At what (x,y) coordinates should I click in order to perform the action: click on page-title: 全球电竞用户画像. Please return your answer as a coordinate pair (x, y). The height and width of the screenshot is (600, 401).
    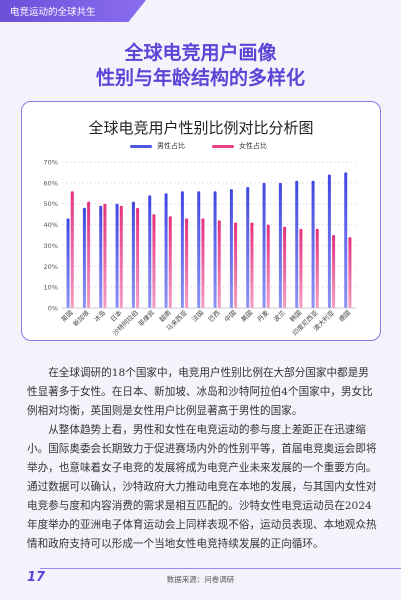
    Looking at the image, I should click on (200, 53).